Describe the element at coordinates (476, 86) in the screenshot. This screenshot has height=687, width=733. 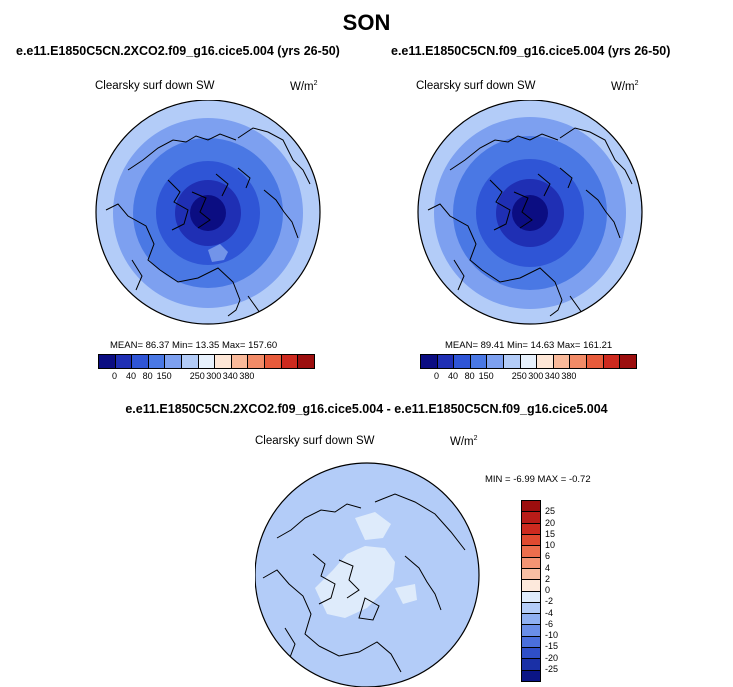
I see `panel2-variable-label: Clearsky surf down SW` at that location.